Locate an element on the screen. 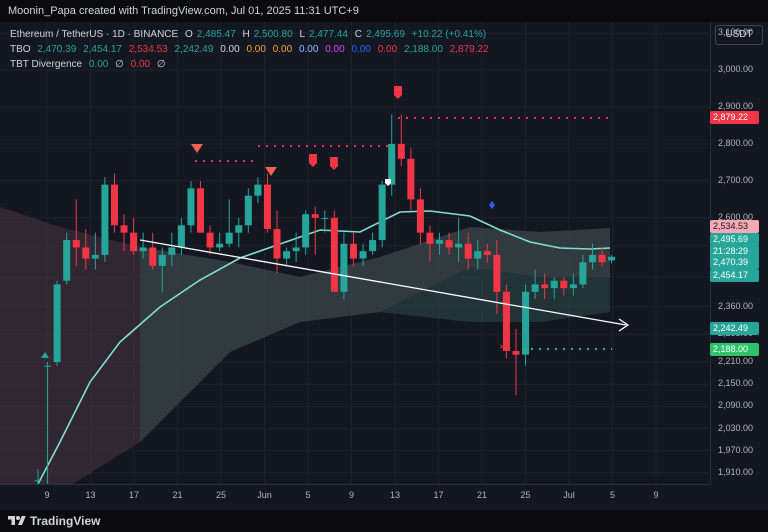 The image size is (768, 532). buy-triangle-icon is located at coordinates (45, 355).